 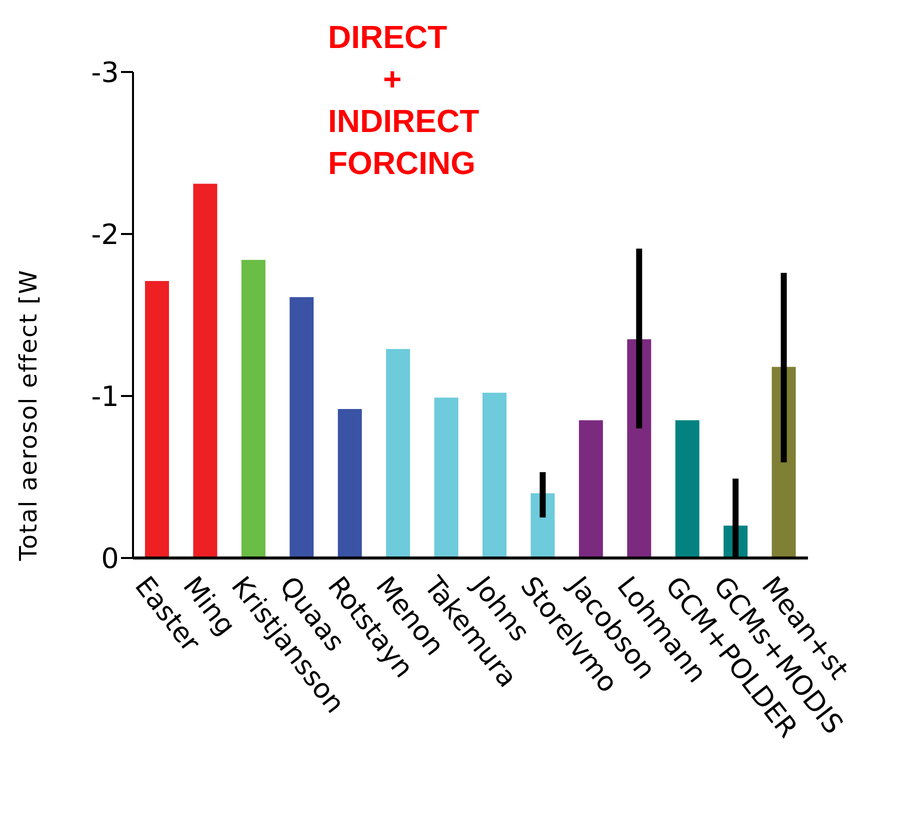 What do you see at coordinates (105, 72) in the screenshot?
I see `y-tick-label: -3` at bounding box center [105, 72].